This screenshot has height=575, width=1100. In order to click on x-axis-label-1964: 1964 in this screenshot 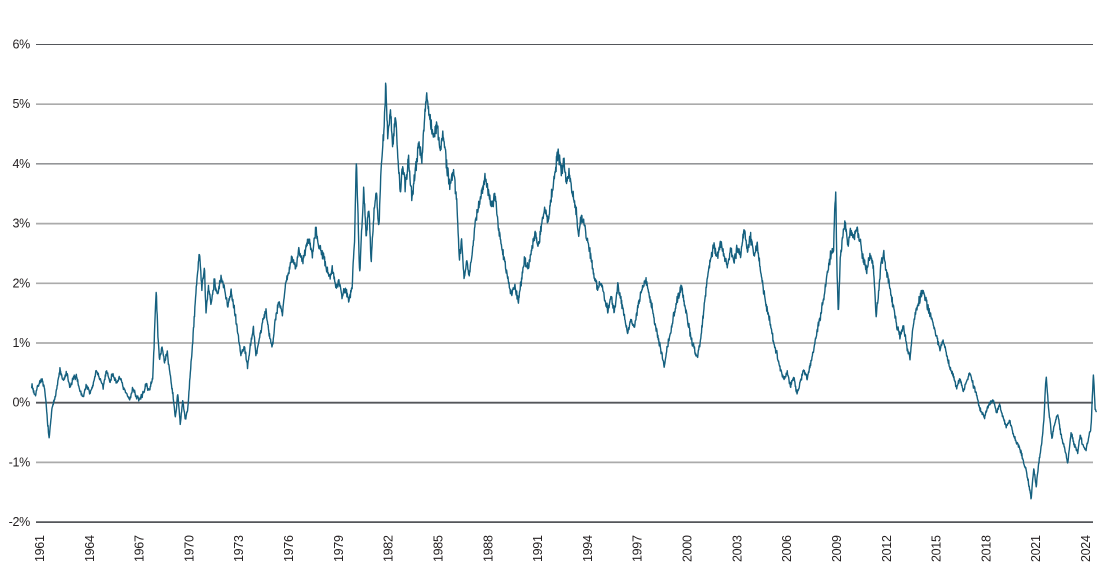, I will do `click(90, 548)`.